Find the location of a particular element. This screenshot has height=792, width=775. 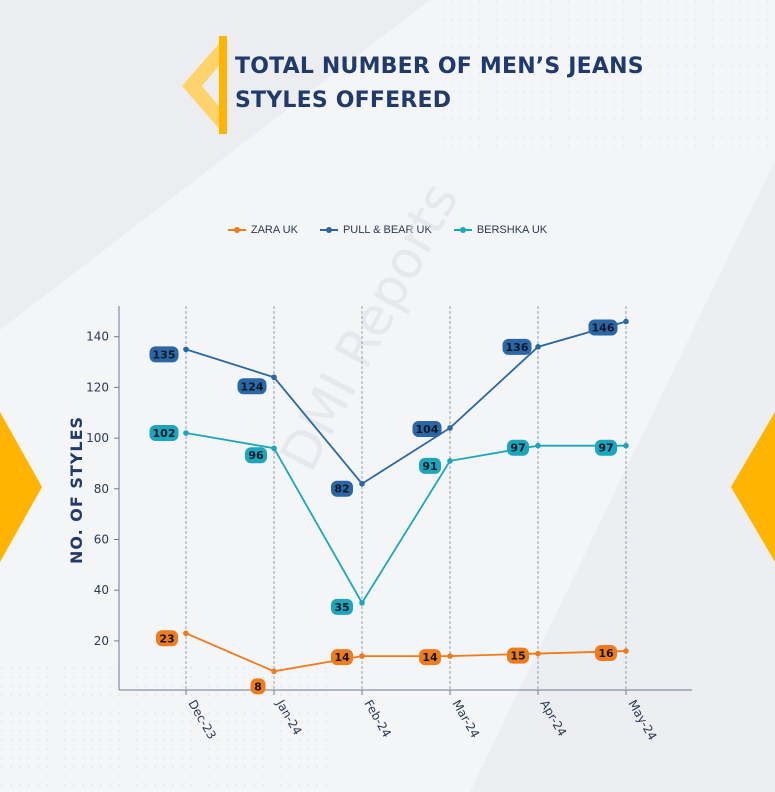

legend-item: PULL & BEAR UK is located at coordinates (375, 230).